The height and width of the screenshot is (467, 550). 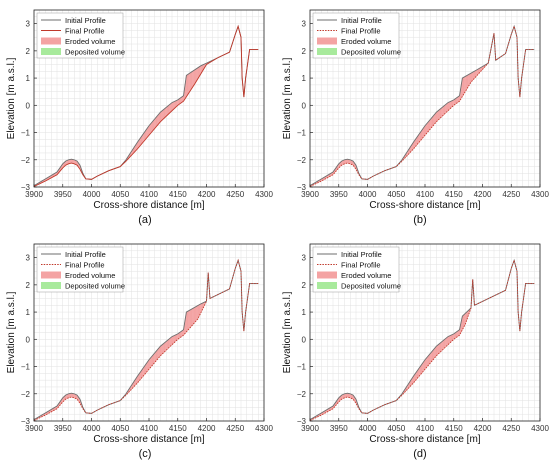 What do you see at coordinates (144, 220) in the screenshot?
I see `panel-caption: (a)` at bounding box center [144, 220].